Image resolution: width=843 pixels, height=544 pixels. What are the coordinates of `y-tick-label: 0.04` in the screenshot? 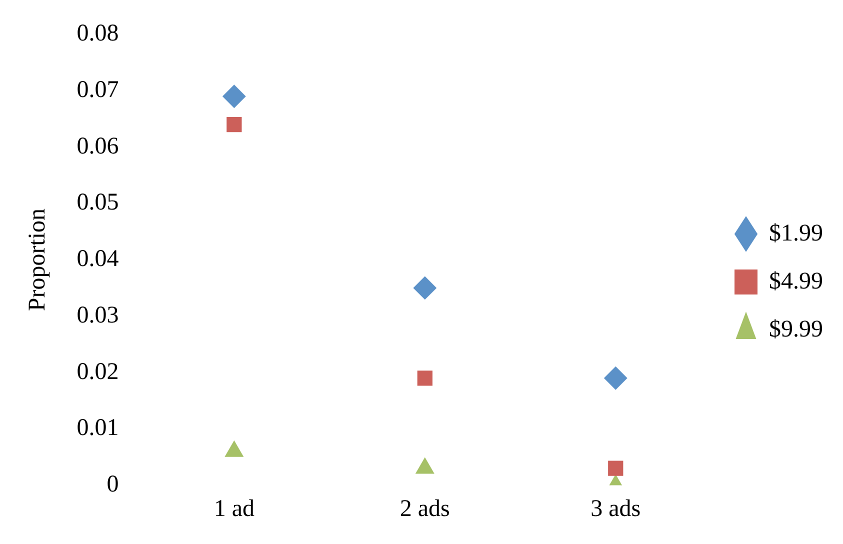 It's located at (97, 259).